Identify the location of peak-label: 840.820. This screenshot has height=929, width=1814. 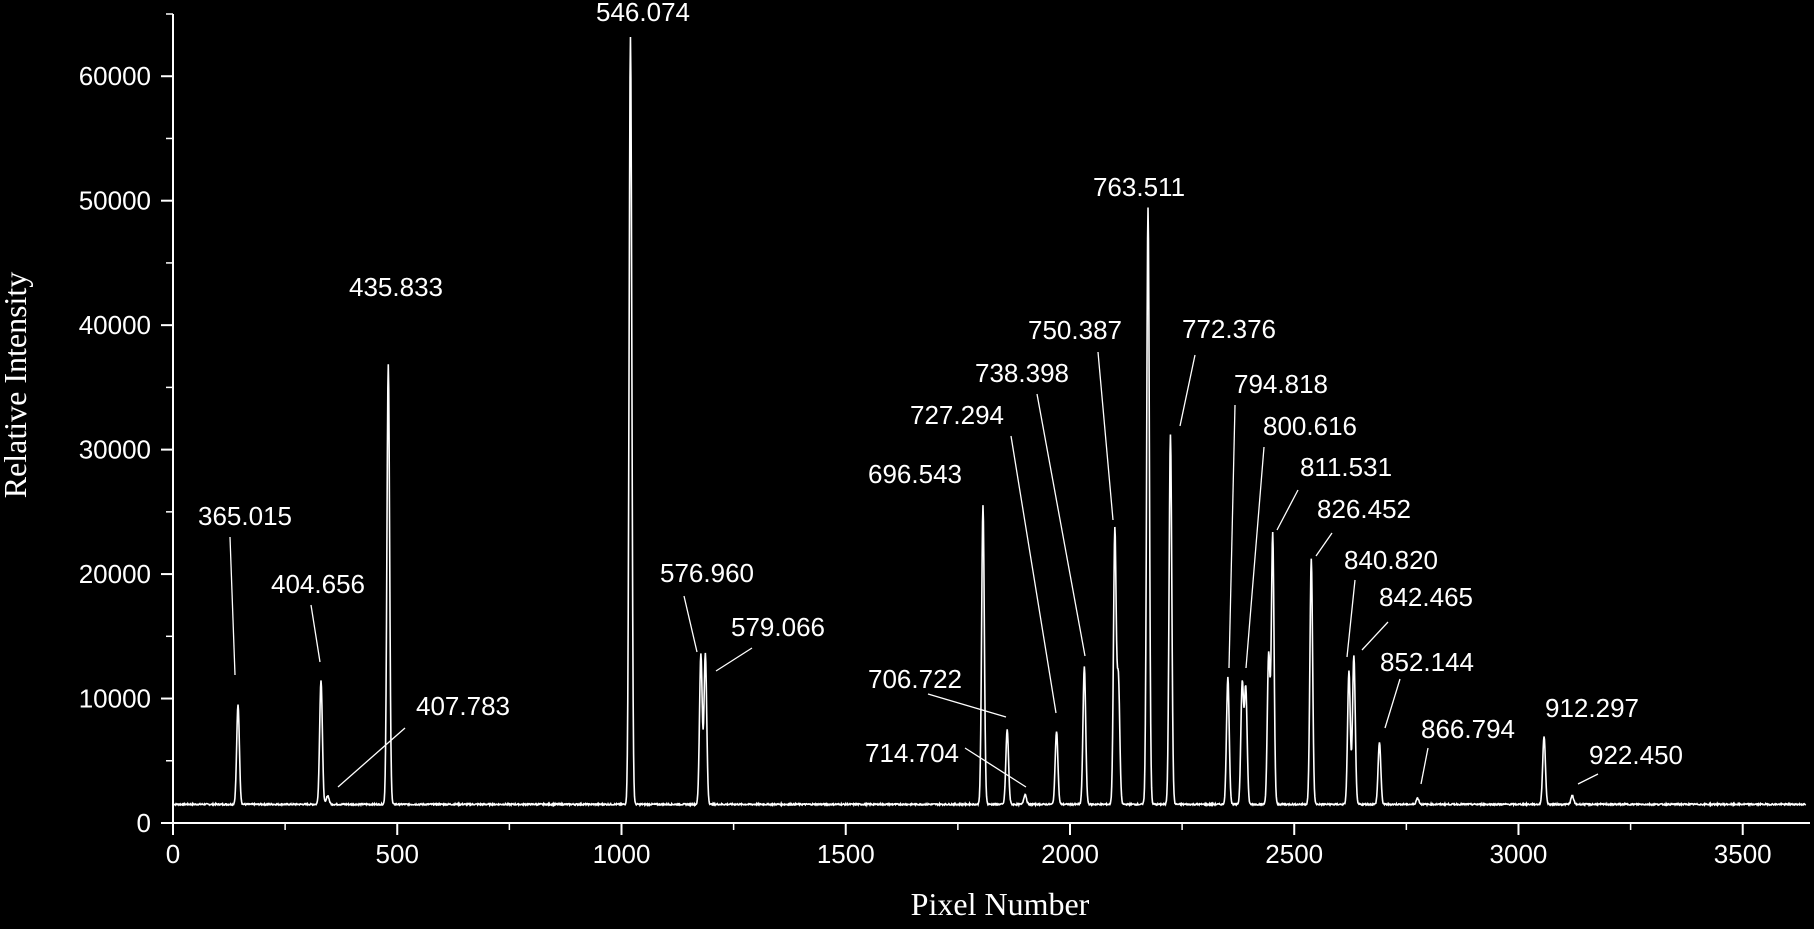
(1391, 560).